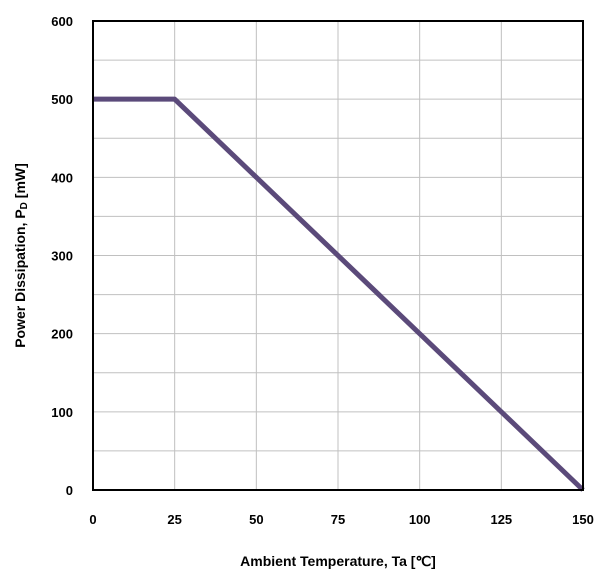 The height and width of the screenshot is (572, 604). What do you see at coordinates (20, 278) in the screenshot?
I see `y-axis-label-main: Power Dissipation, P` at bounding box center [20, 278].